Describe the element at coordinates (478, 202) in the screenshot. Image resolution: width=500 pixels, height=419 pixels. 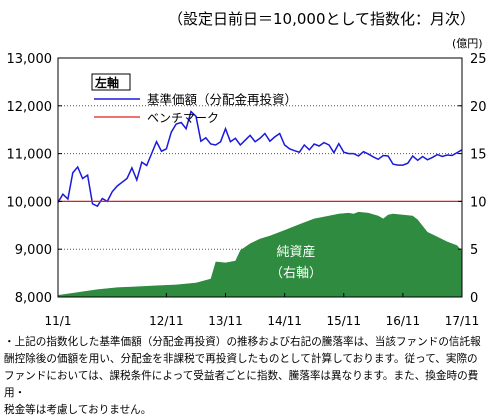
I see `right-tick-label: 10` at that location.